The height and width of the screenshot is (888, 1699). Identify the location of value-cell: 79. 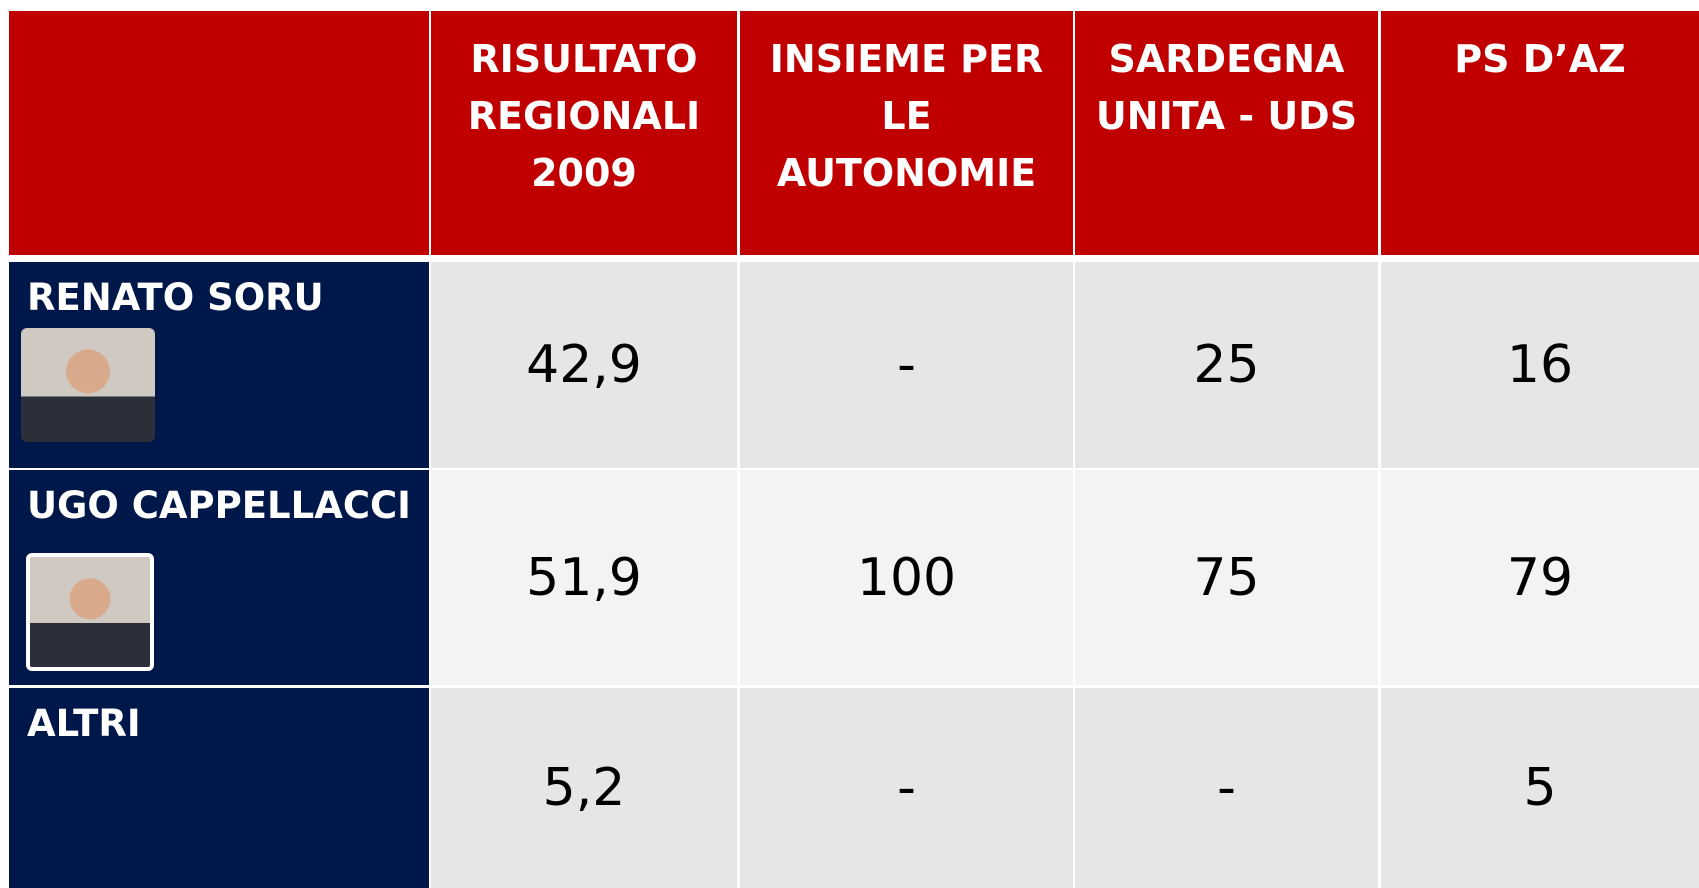
(1540, 577).